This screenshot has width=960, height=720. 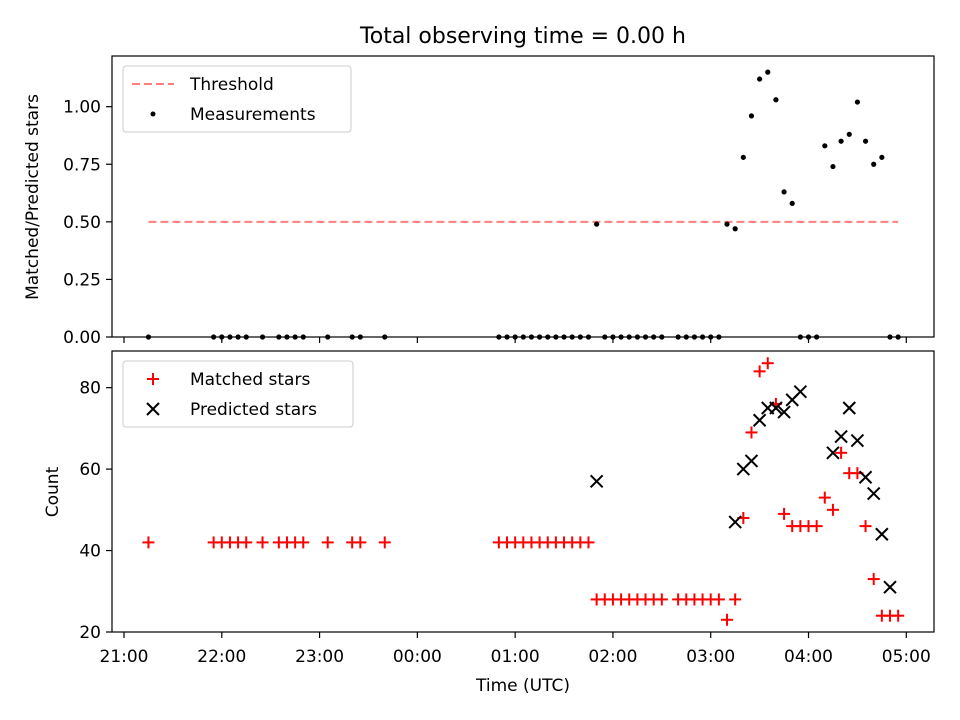 I want to click on bottom-y-tick-label: 40, so click(x=90, y=552).